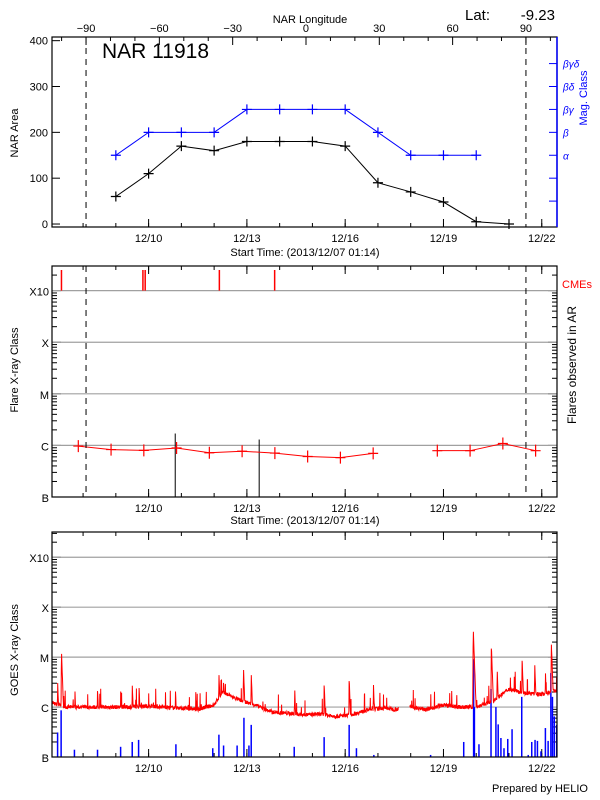  What do you see at coordinates (584, 98) in the screenshot?
I see `mag-axis-title: Mag. Class` at bounding box center [584, 98].